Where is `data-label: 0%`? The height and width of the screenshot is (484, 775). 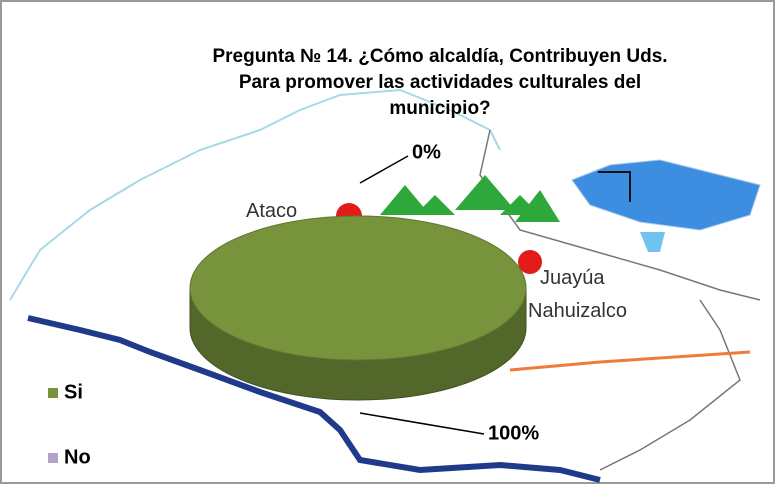 data-label: 0% is located at coordinates (426, 152).